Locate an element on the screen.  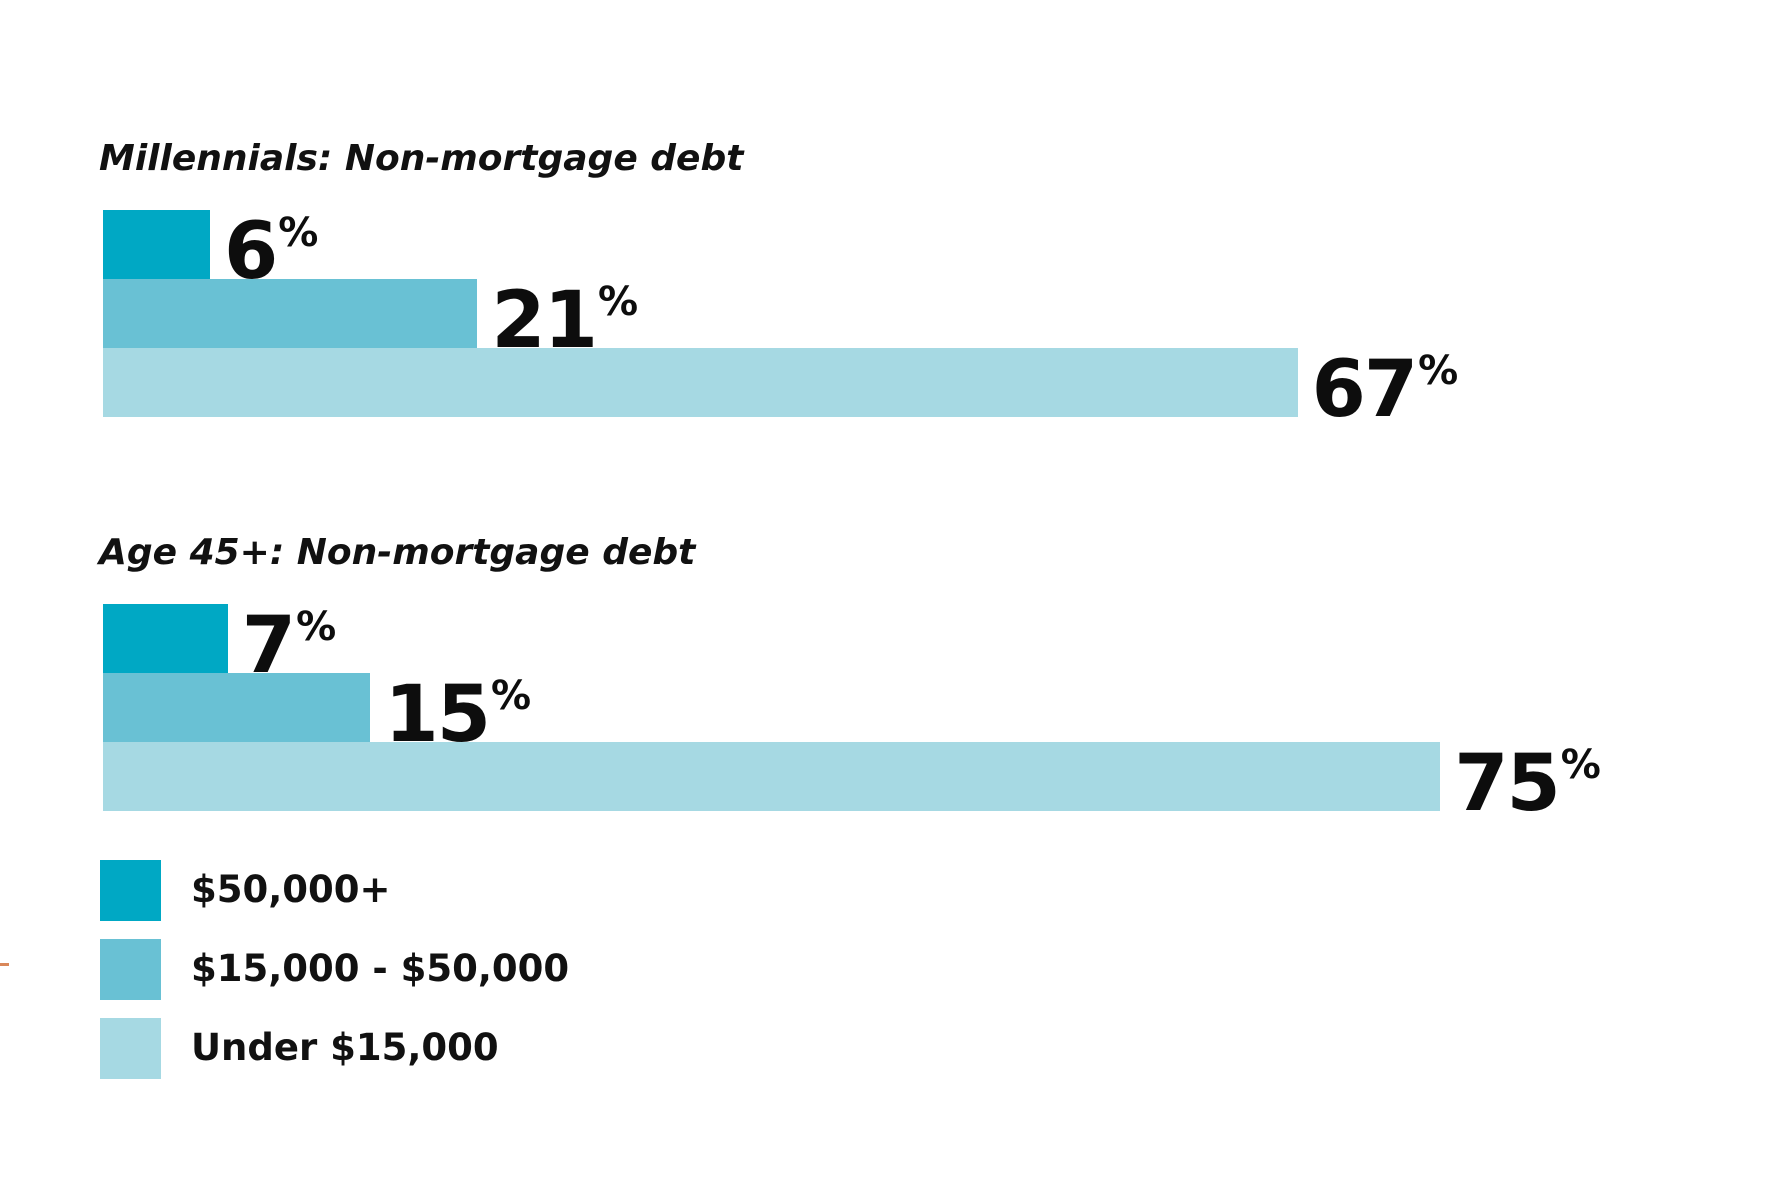
data-label: 6% is located at coordinates (271, 252).